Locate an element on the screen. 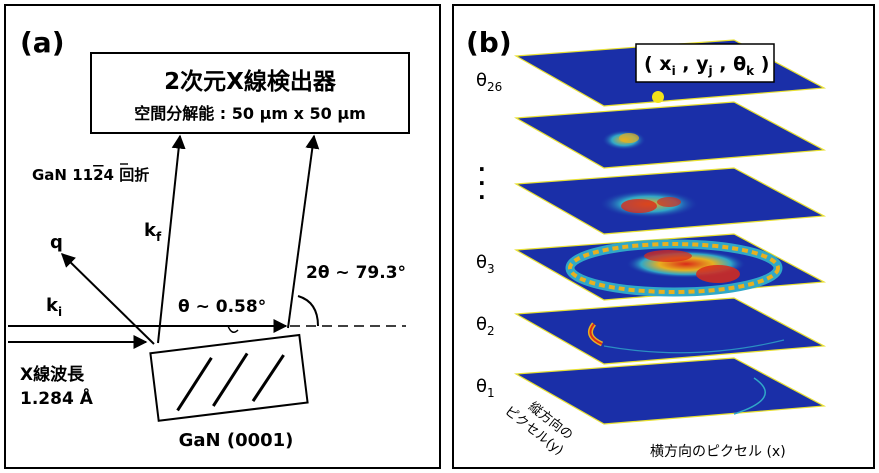 The height and width of the screenshot is (473, 879). theta-26-label: θ26 is located at coordinates (489, 82).